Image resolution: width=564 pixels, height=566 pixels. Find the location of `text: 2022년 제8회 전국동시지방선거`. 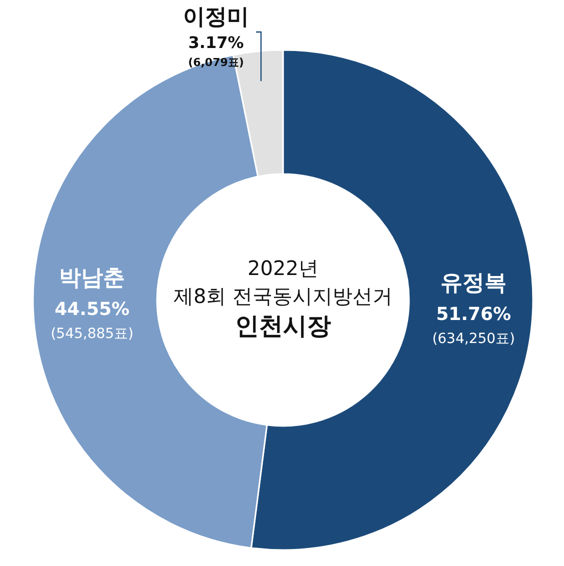

text: 2022년 제8회 전국동시지방선거 is located at coordinates (283, 282).